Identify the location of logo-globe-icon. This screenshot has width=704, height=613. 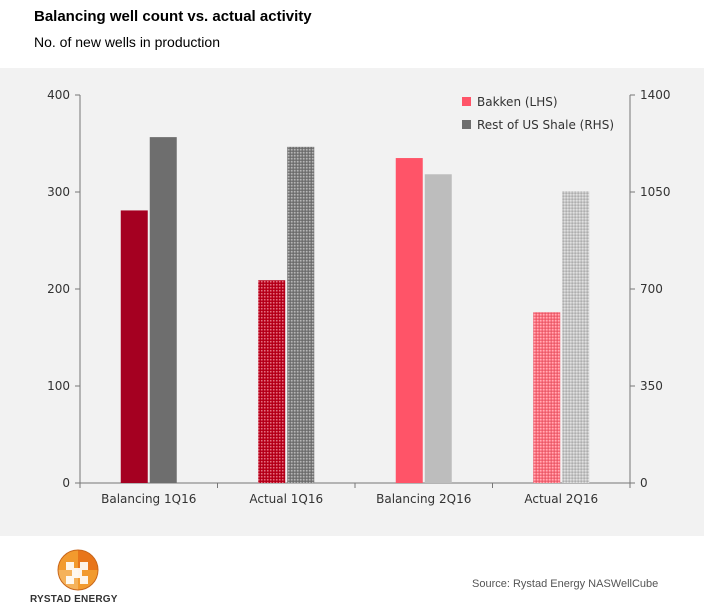
(78, 570).